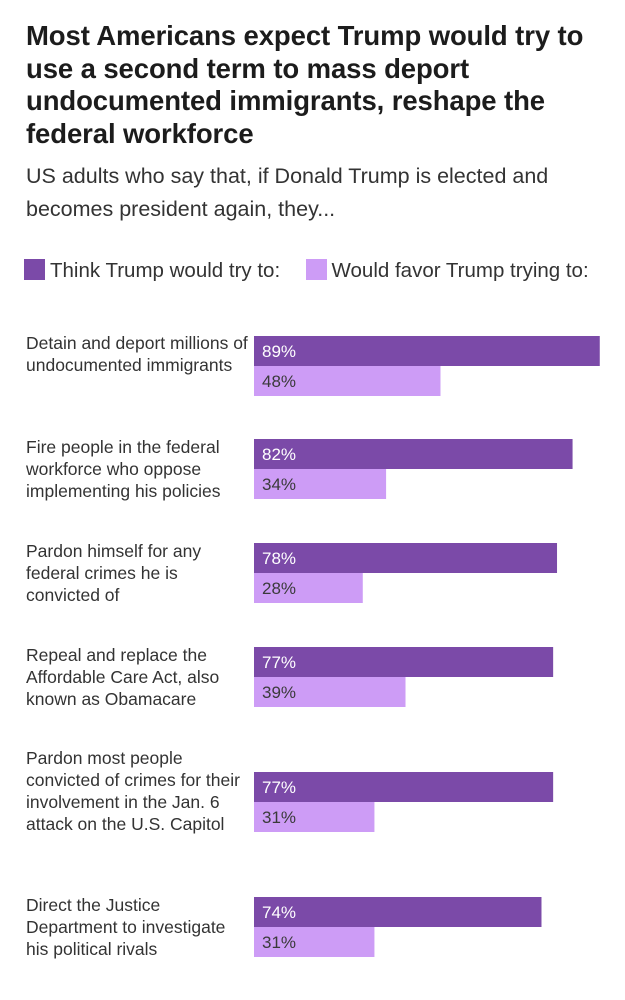  What do you see at coordinates (314, 942) in the screenshot?
I see `bar-favor-justice` at bounding box center [314, 942].